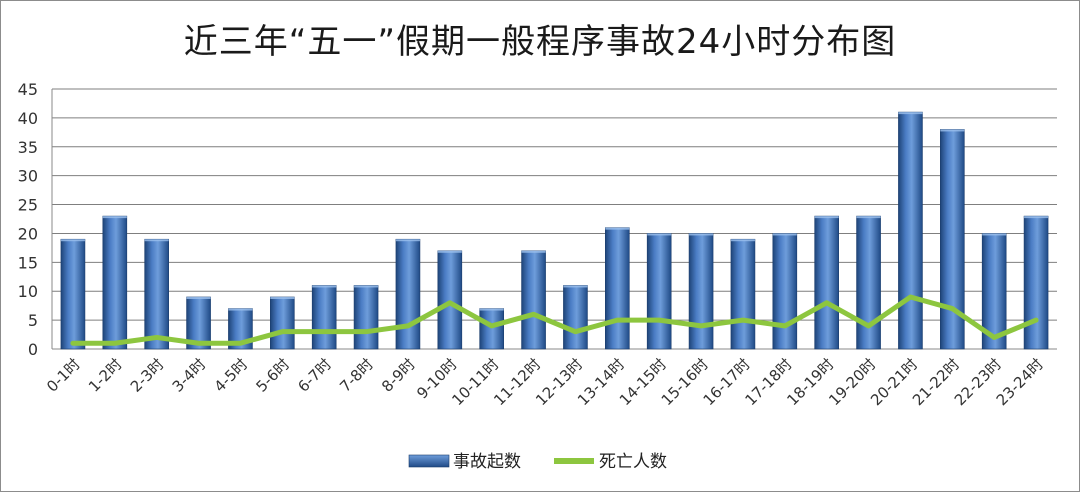  What do you see at coordinates (1020, 382) in the screenshot?
I see `x-tick-label: 23-24时` at bounding box center [1020, 382].